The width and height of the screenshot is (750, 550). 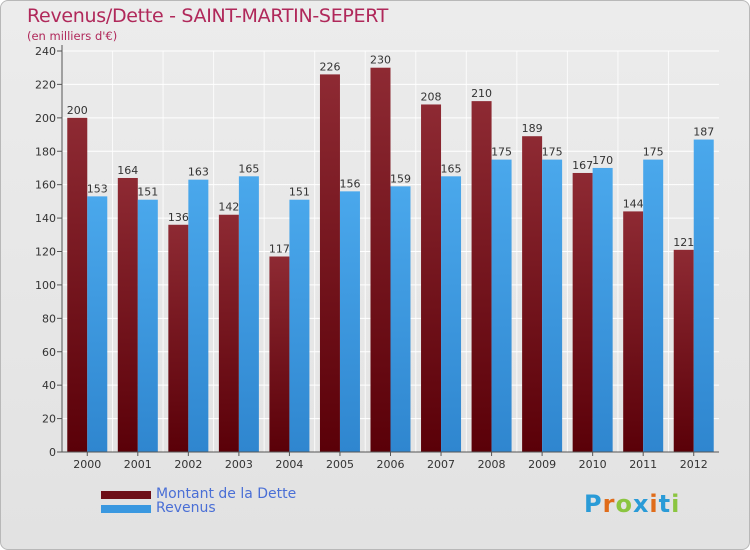 I want to click on data-label-debt: 144, so click(x=633, y=203).